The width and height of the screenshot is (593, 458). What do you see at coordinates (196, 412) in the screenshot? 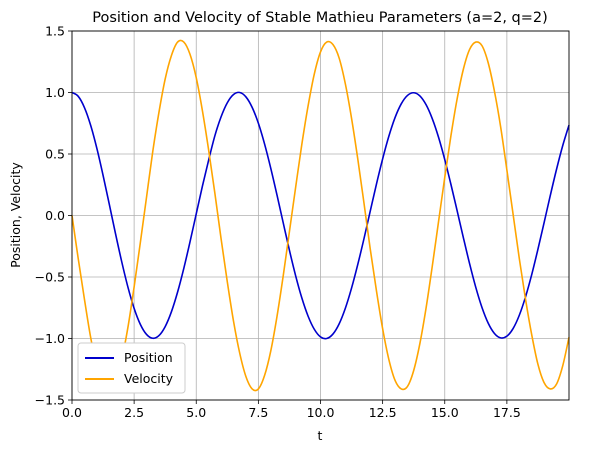
I see `x-tick-label: 5.0` at bounding box center [196, 412].